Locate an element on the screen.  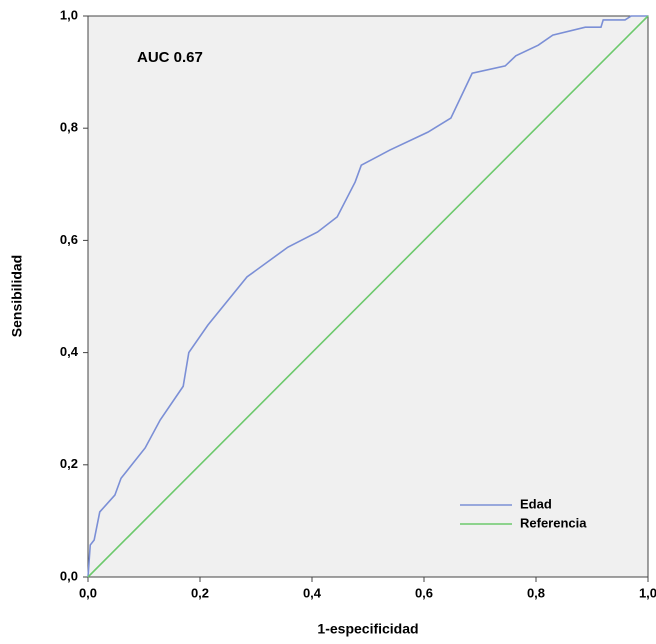
x-axis-label: 1-especificidad is located at coordinates (367, 629).